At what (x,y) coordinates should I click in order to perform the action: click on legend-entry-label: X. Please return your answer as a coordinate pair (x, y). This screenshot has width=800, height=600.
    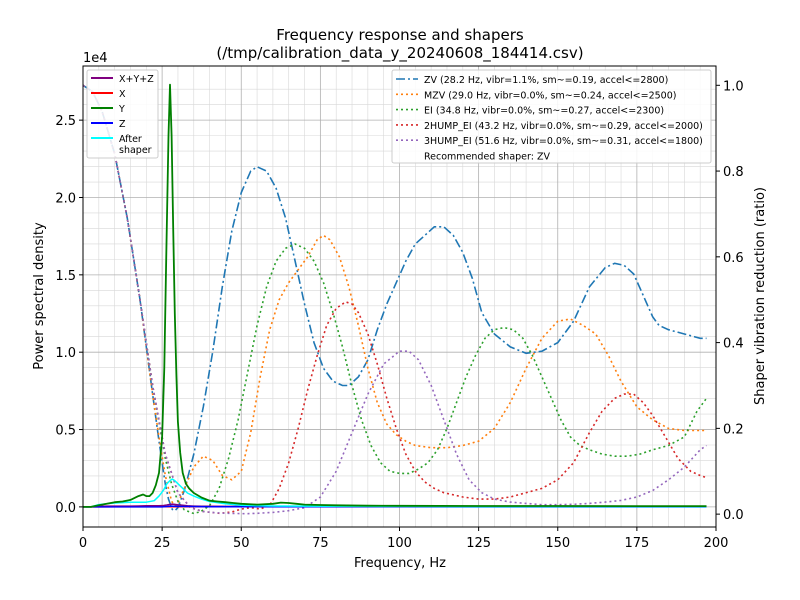
    Looking at the image, I should click on (122, 94).